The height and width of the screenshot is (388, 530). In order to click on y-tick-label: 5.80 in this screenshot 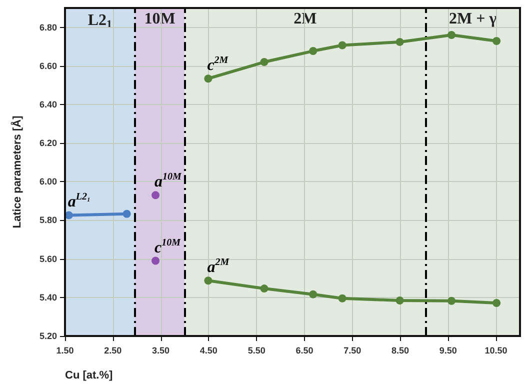, I will do `click(48, 220)`.